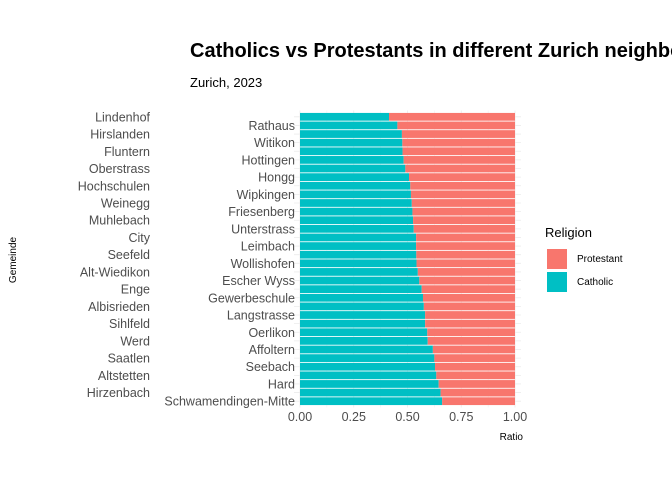 This screenshot has height=480, width=672. Describe the element at coordinates (595, 282) in the screenshot. I see `legend-label-catholic: Catholic` at that location.